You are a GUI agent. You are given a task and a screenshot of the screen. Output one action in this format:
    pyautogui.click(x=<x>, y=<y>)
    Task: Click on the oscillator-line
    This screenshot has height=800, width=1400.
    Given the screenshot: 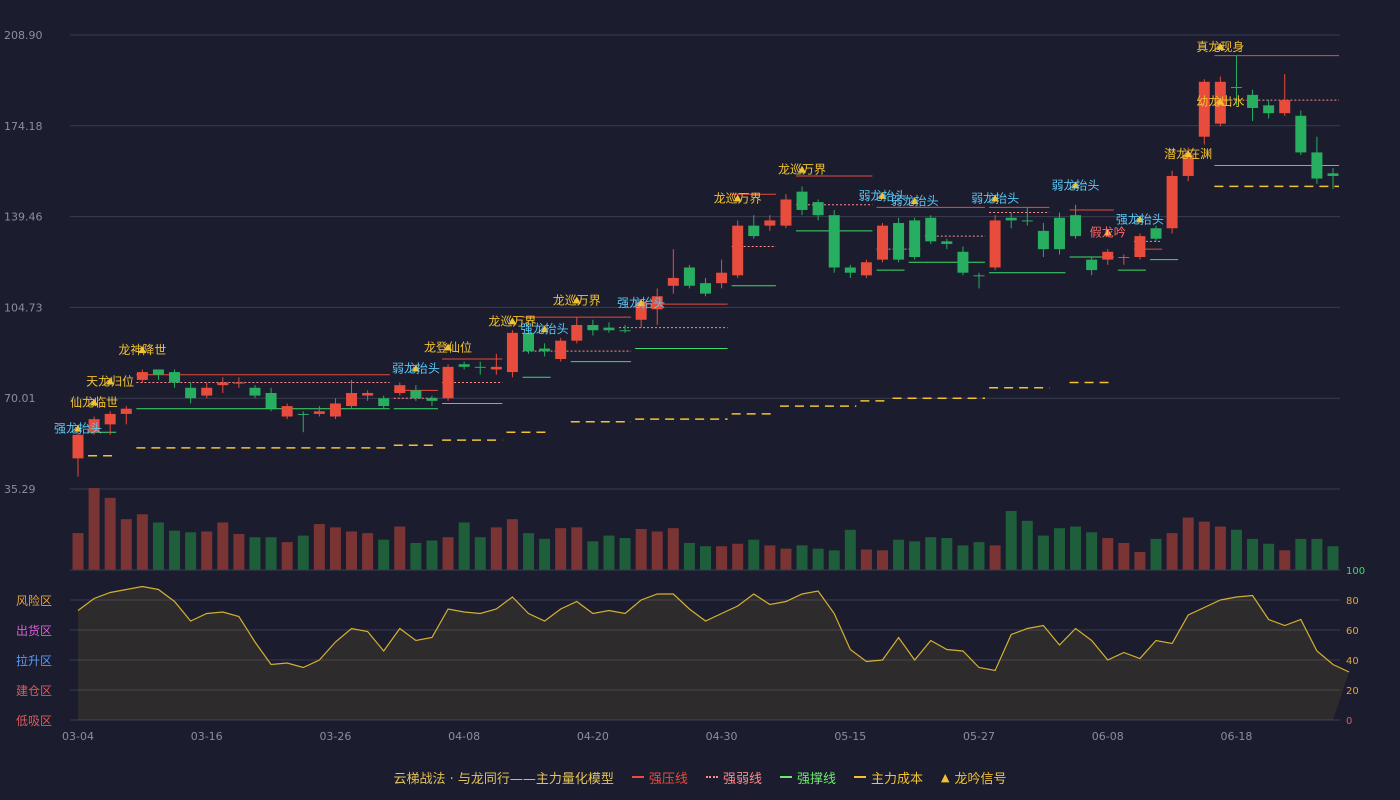 What is the action you would take?
    pyautogui.click(x=713, y=629)
    